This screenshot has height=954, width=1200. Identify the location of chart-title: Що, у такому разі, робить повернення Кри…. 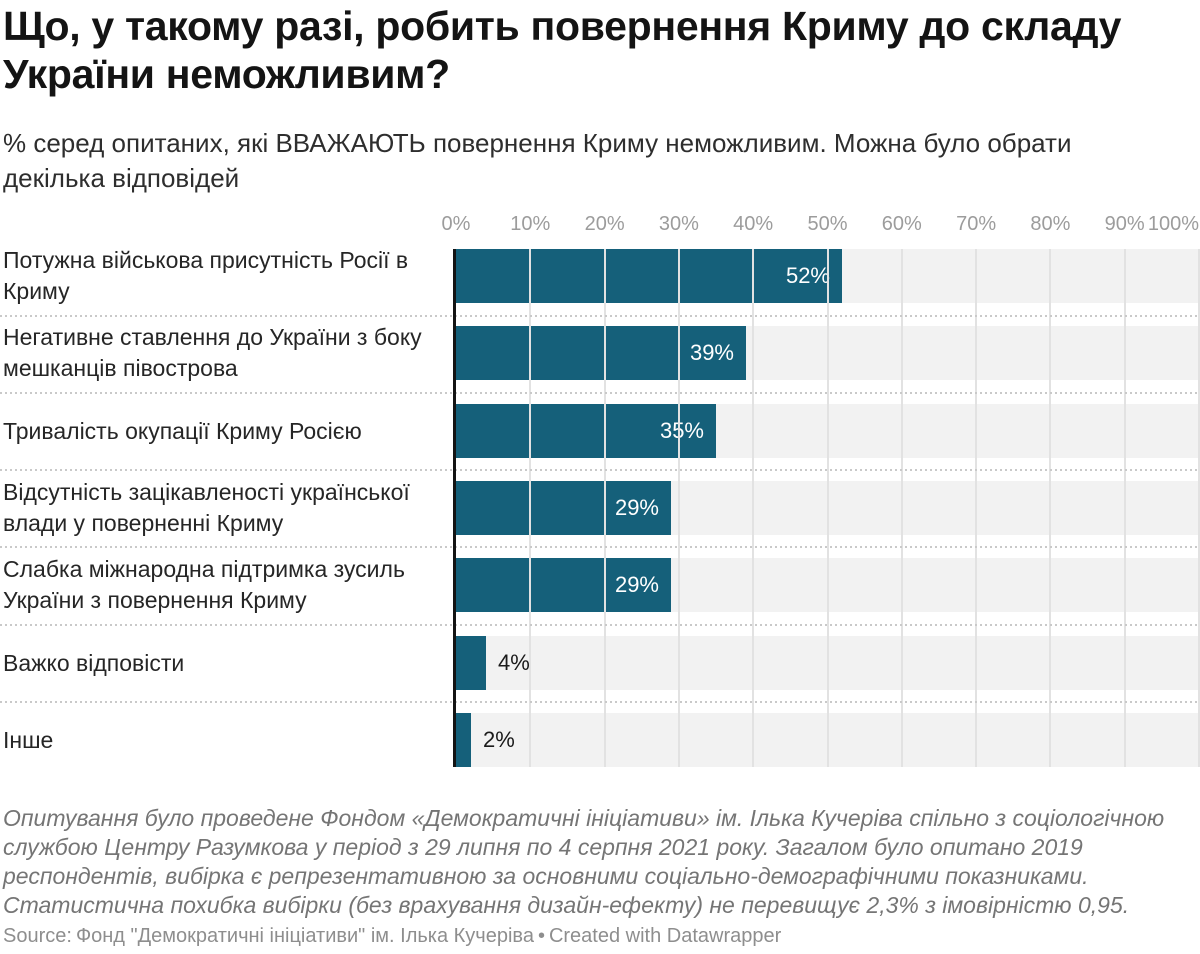
(562, 50).